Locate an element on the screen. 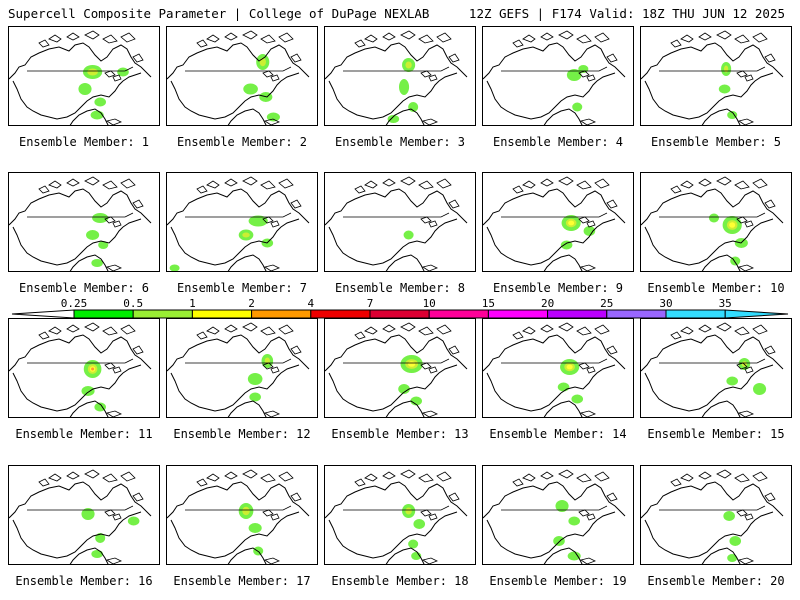 The image size is (800, 600). scp-core is located at coordinates (411, 364).